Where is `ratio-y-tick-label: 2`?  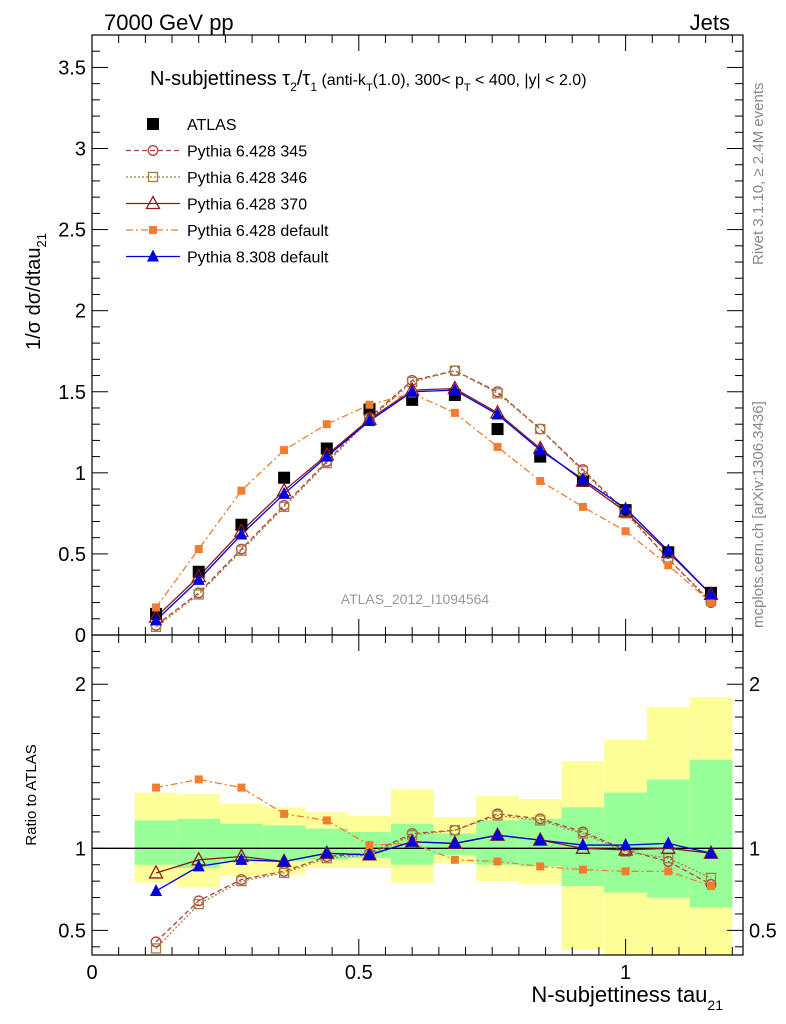
ratio-y-tick-label: 2 is located at coordinates (80, 685).